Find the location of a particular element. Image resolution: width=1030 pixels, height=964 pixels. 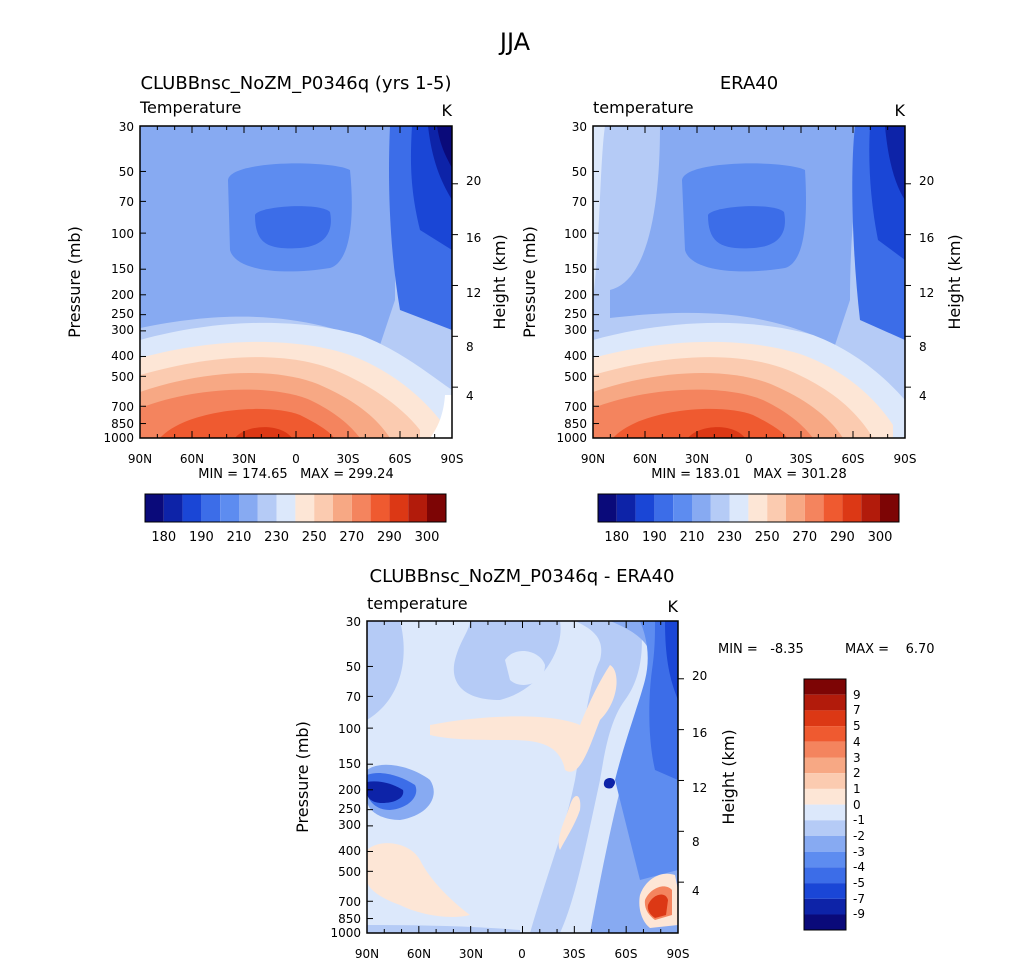

contour-band-neg-spot is located at coordinates (609, 783).